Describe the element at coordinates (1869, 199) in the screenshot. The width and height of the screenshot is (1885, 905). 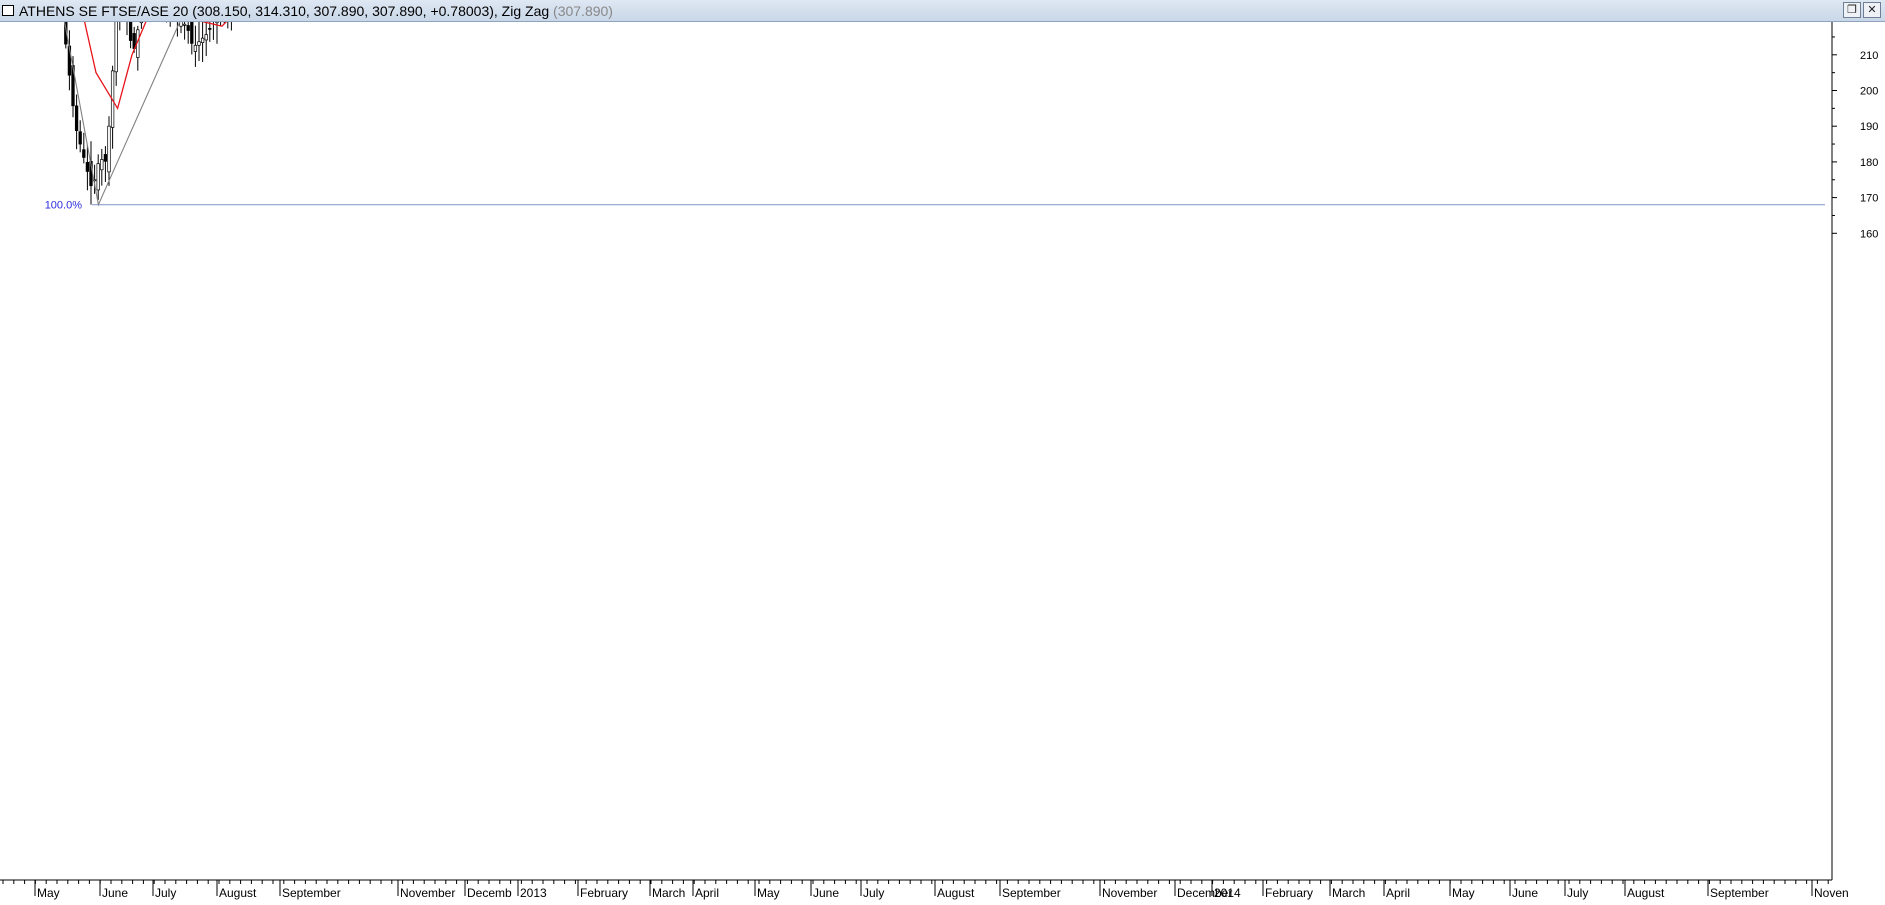
I see `price-axis-label: 170` at that location.